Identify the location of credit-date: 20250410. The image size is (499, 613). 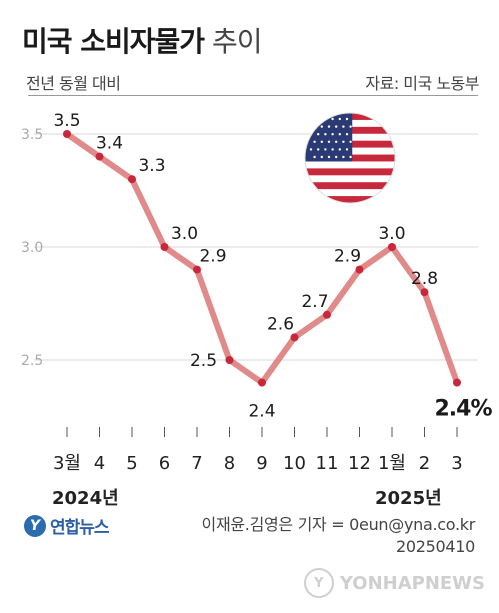
(435, 546).